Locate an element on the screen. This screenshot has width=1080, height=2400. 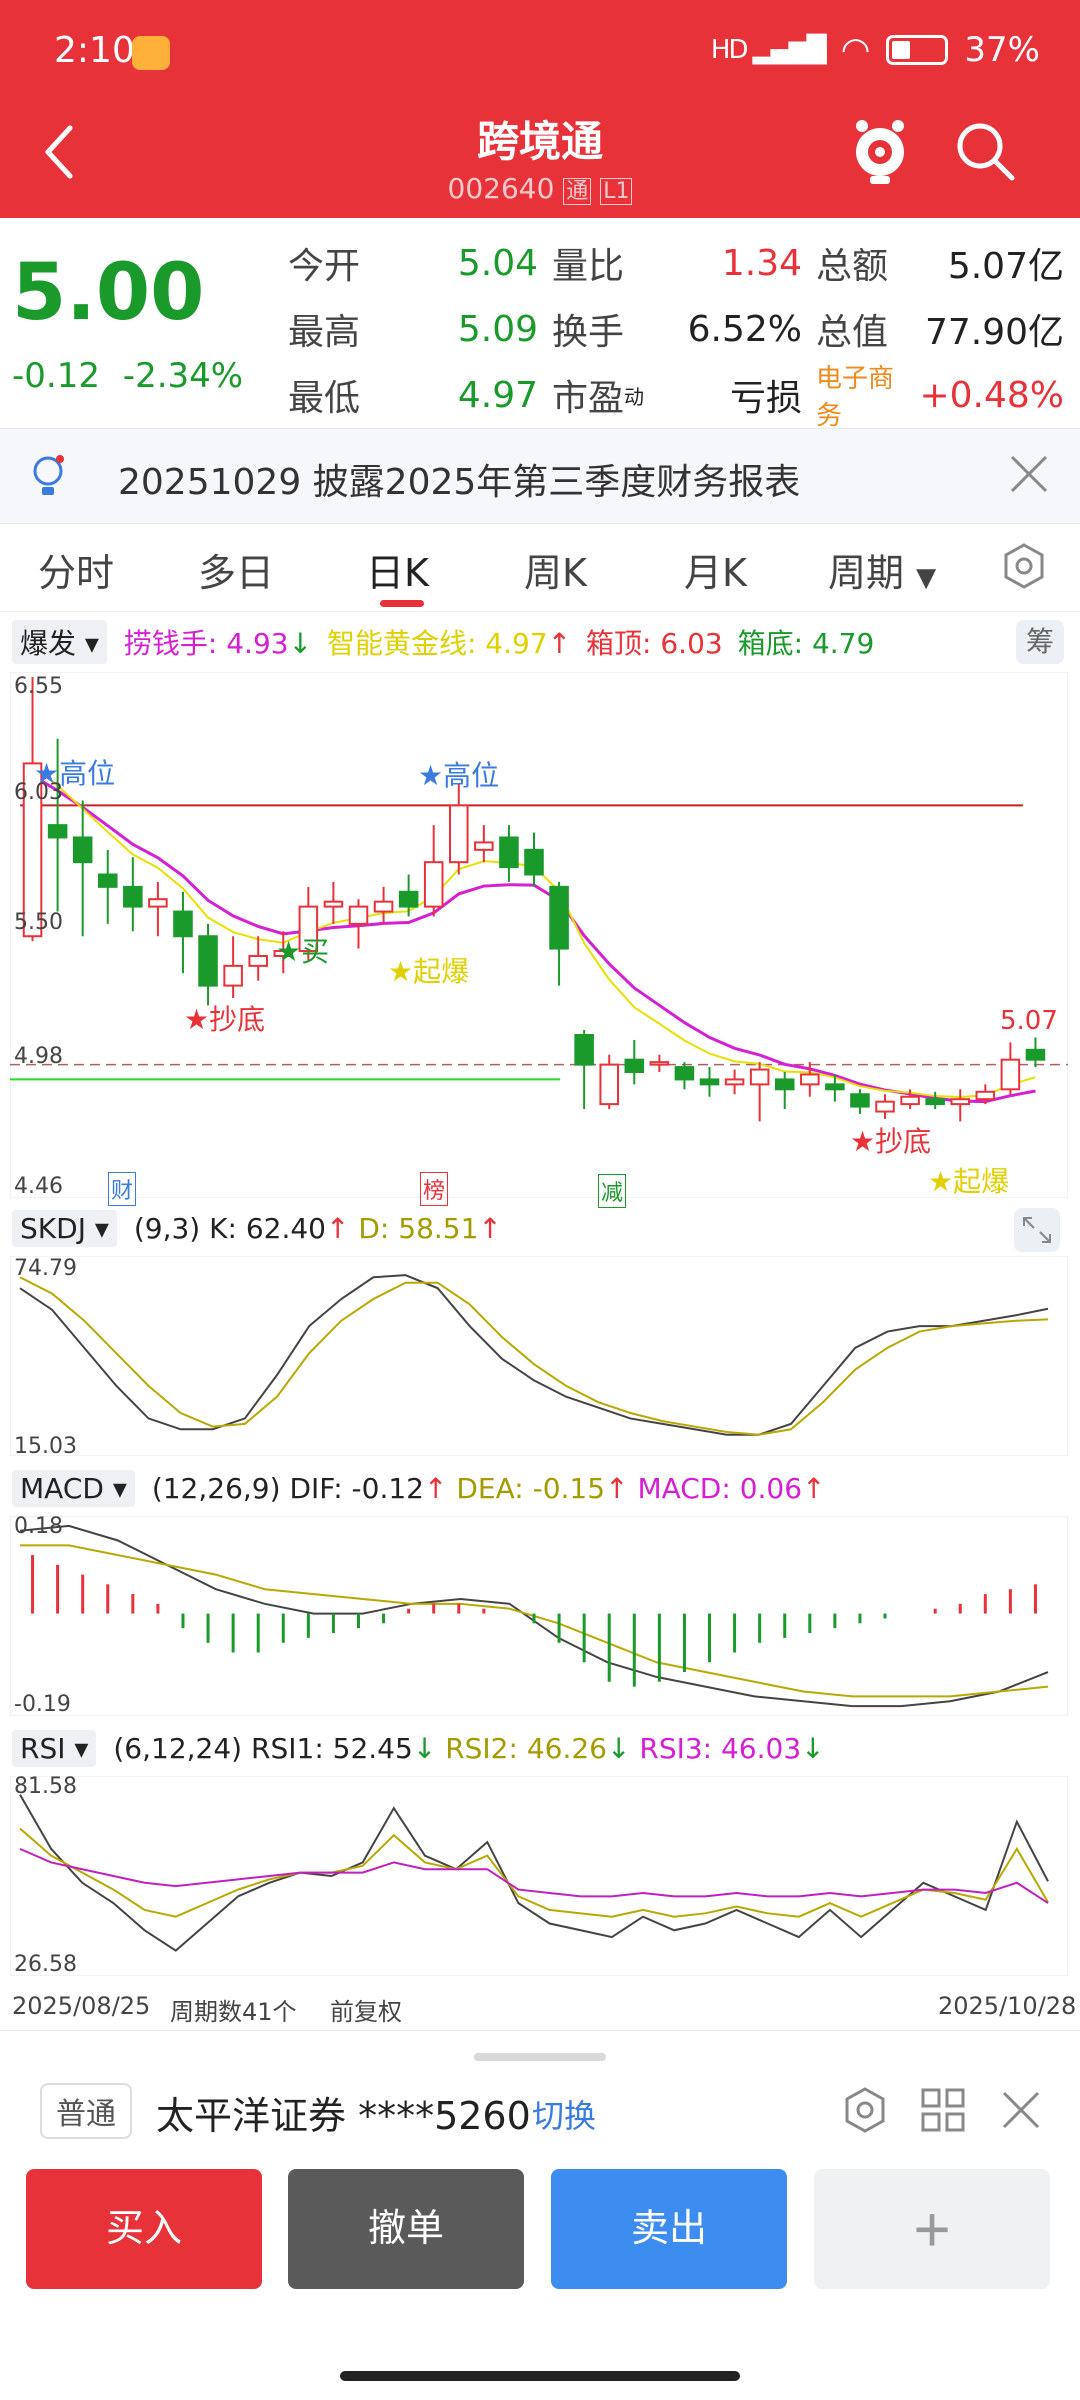
close-announcement-icon is located at coordinates (1029, 474).